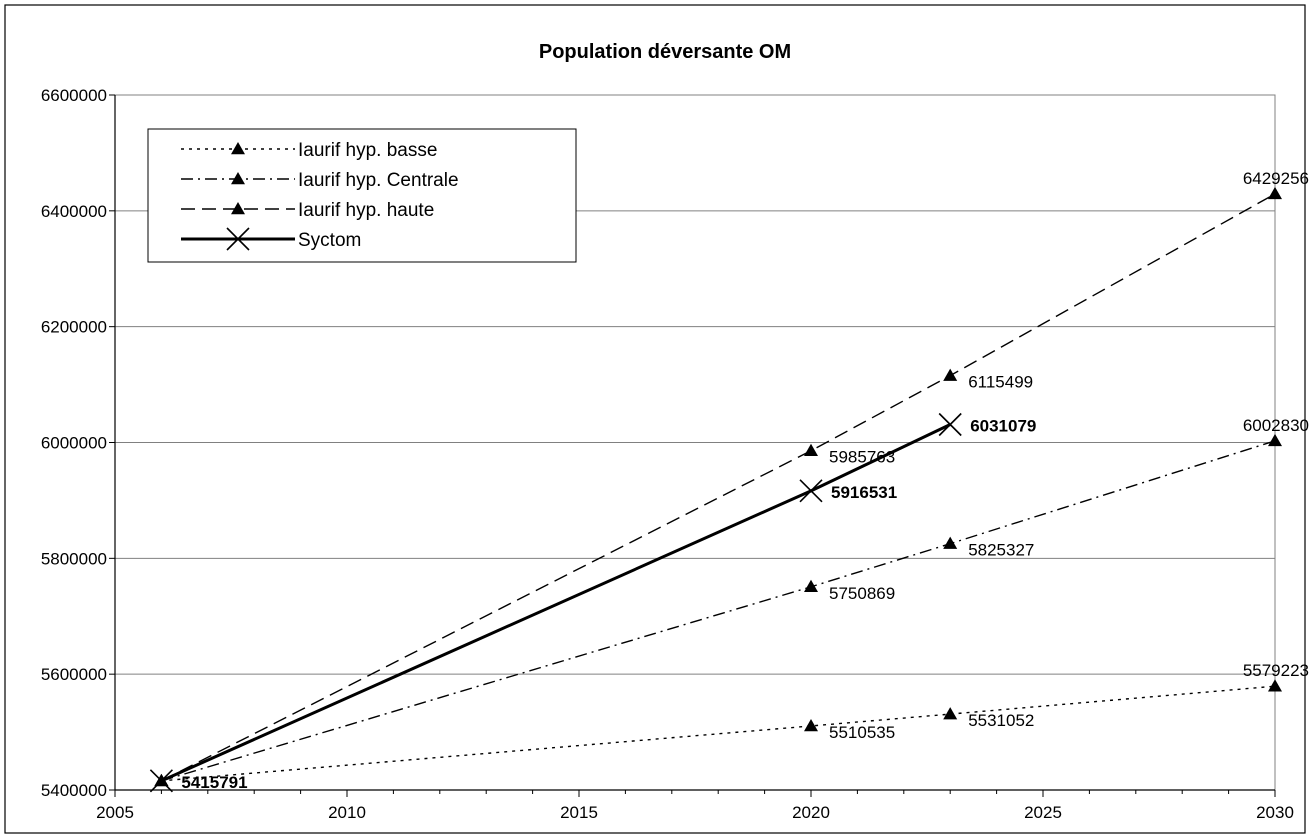 The image size is (1312, 838). I want to click on point-iaurif-hyp-haute-2023, so click(950, 374).